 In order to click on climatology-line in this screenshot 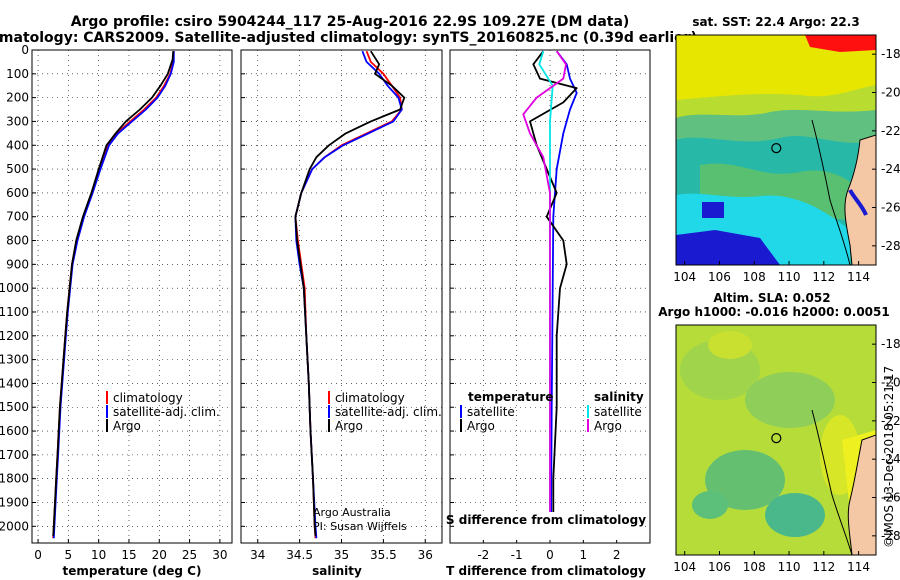, I will do `click(113, 295)`.